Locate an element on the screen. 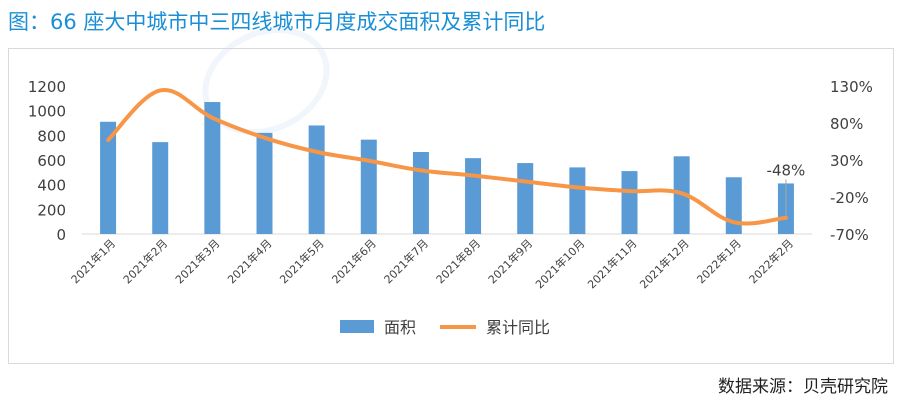 Image resolution: width=900 pixels, height=403 pixels. annotation-layer: -48% is located at coordinates (786, 189).